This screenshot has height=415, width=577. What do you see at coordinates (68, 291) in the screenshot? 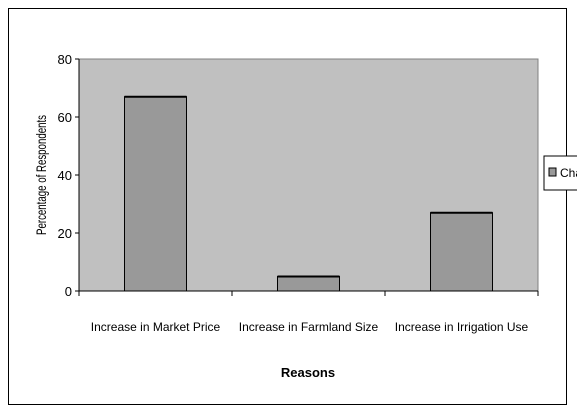
I see `y-tick-label: 0` at bounding box center [68, 291].